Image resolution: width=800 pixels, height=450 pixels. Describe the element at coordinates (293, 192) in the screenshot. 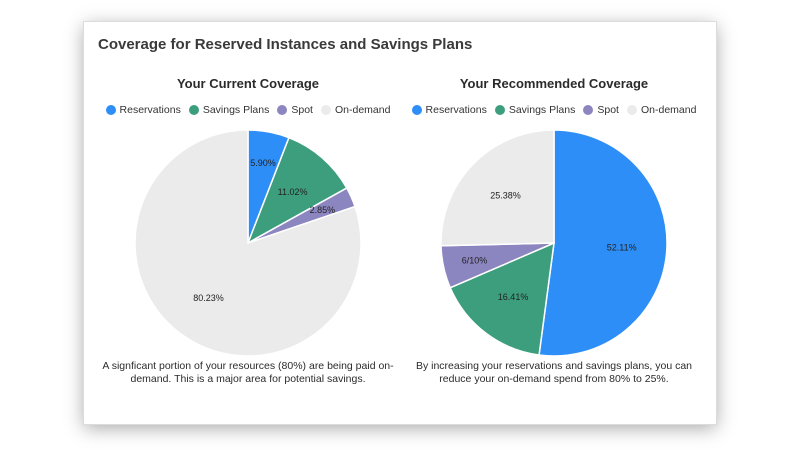

I see `pie-data-label-savings-plans: 11.02%` at that location.